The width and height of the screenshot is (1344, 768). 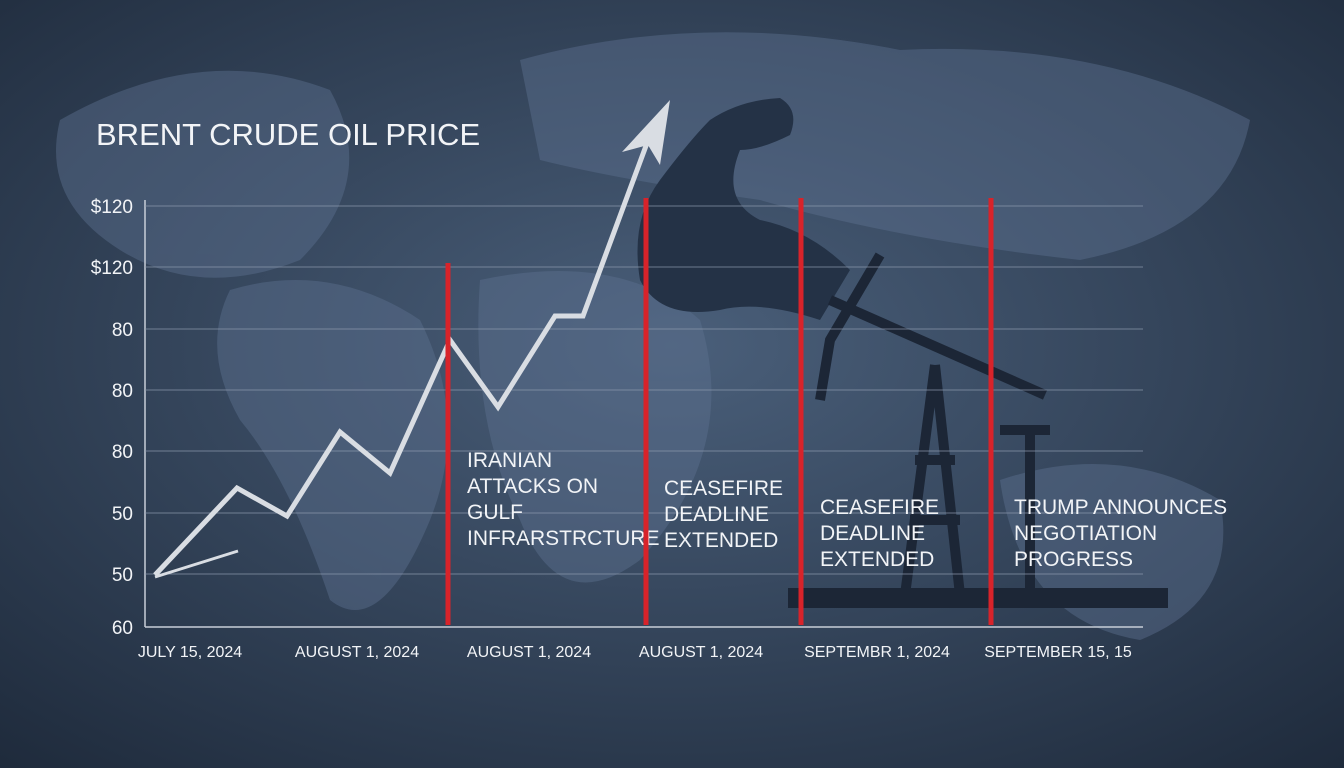 I want to click on annotation-line: TRUMP ANNOUNCES, so click(x=1120, y=507).